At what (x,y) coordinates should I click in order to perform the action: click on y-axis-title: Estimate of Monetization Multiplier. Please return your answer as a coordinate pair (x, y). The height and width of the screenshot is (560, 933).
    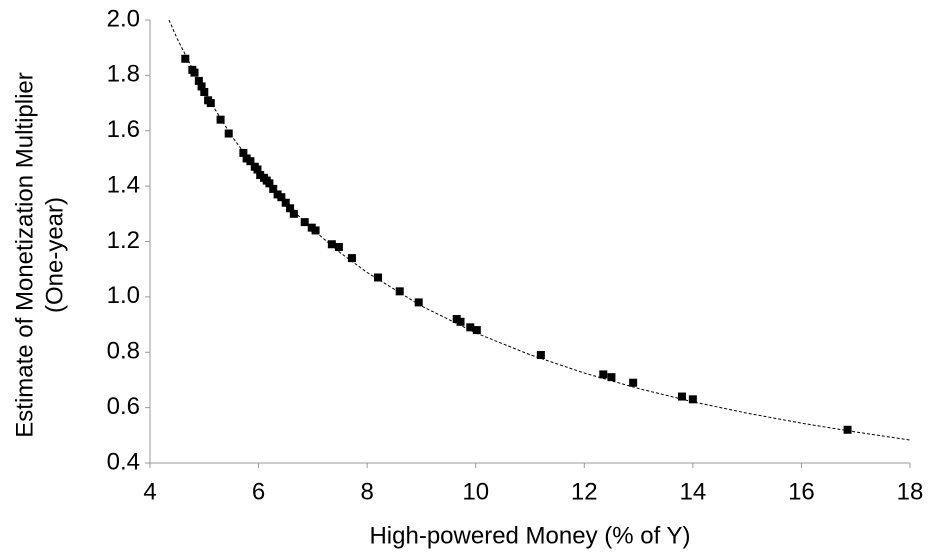
    Looking at the image, I should click on (24, 254).